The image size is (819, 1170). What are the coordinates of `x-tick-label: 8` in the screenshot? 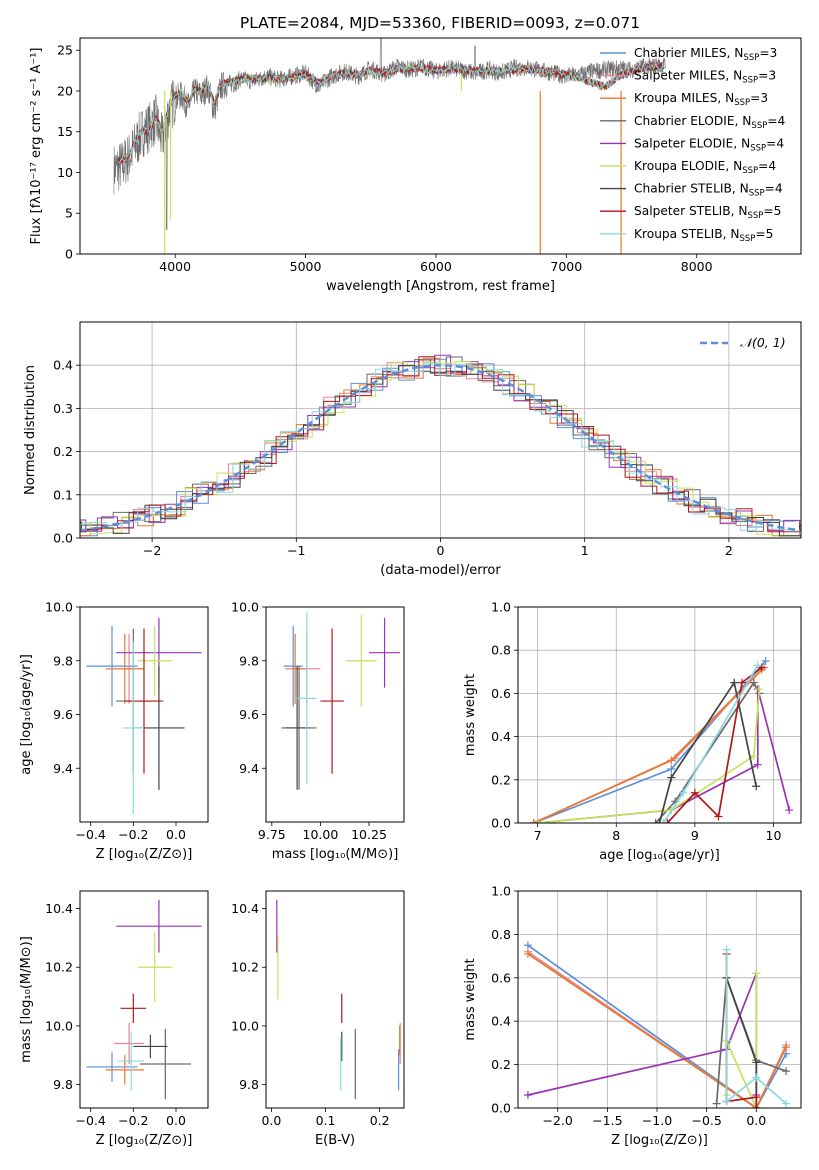 It's located at (616, 835).